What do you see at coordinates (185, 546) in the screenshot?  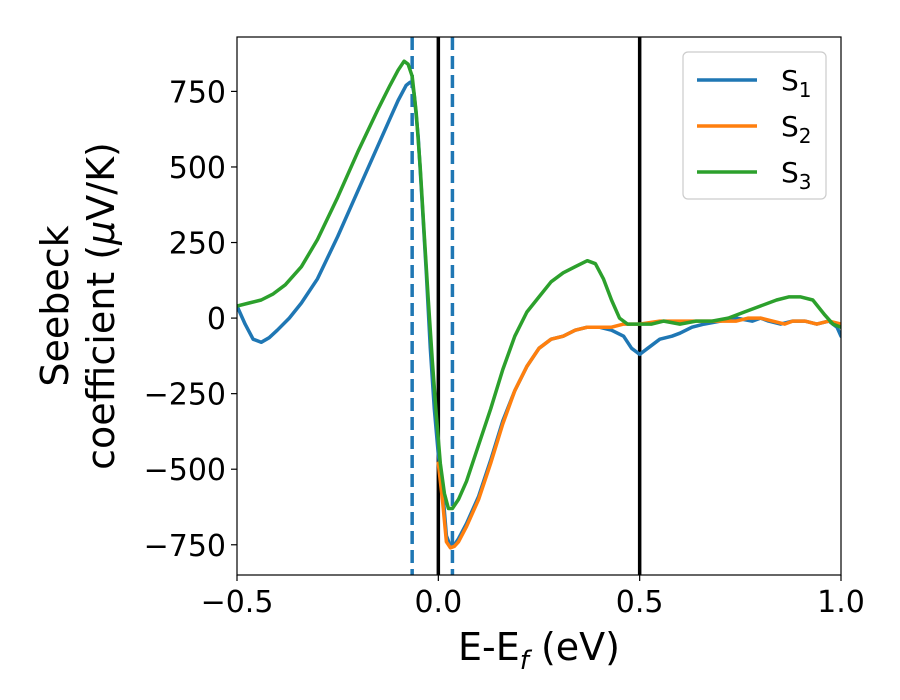 I see `y-tick-label: −750` at bounding box center [185, 546].